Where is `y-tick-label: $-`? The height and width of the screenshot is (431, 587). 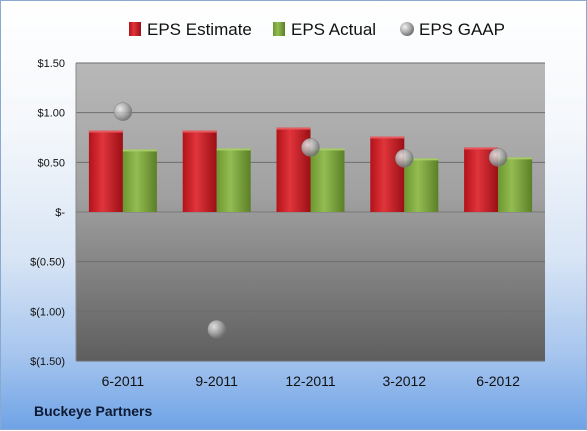 y-tick-label: $- is located at coordinates (60, 213).